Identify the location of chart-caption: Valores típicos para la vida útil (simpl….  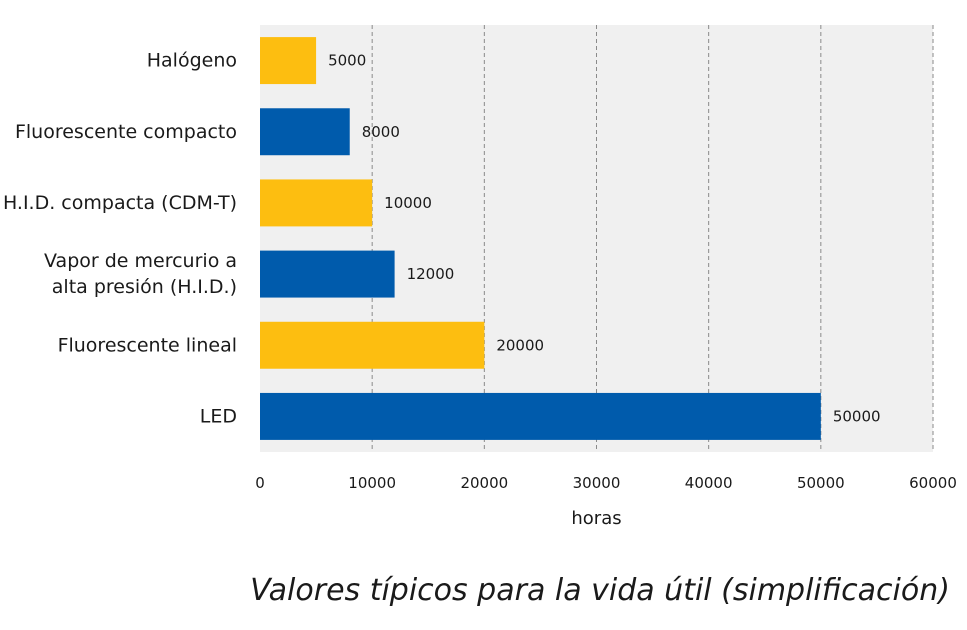
(600, 590).